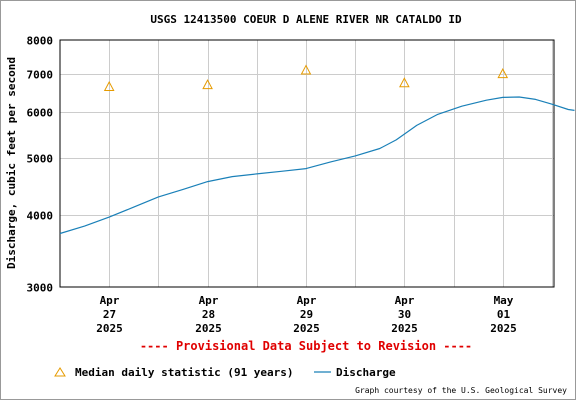 The width and height of the screenshot is (576, 400). What do you see at coordinates (40, 113) in the screenshot?
I see `y-tick-label: 6000` at bounding box center [40, 113].